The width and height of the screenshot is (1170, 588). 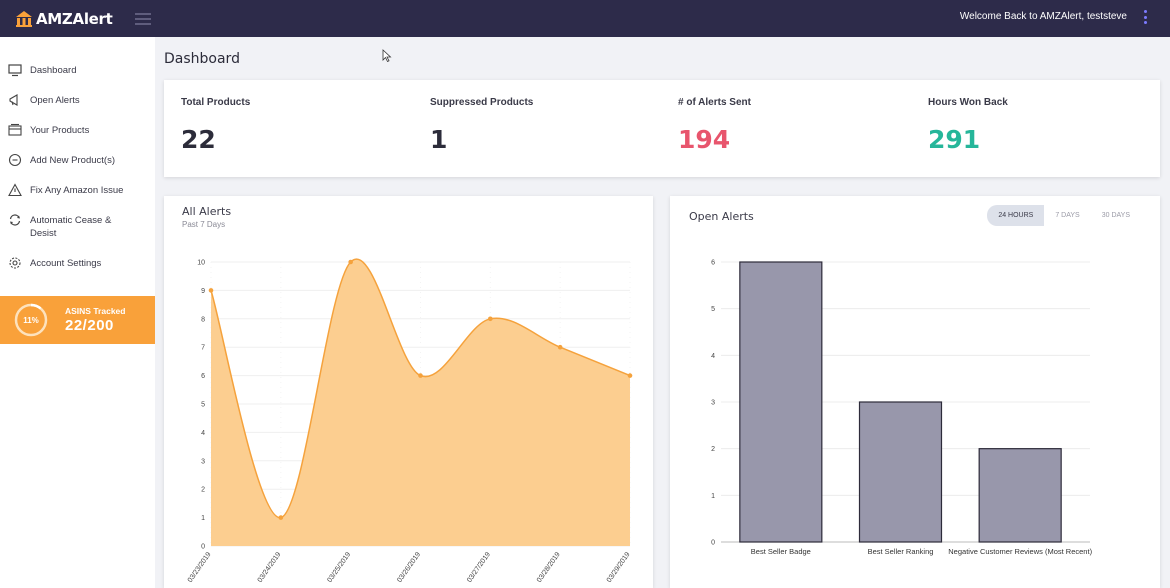 I want to click on x-tick-label: 03/25/2019, so click(x=339, y=567).